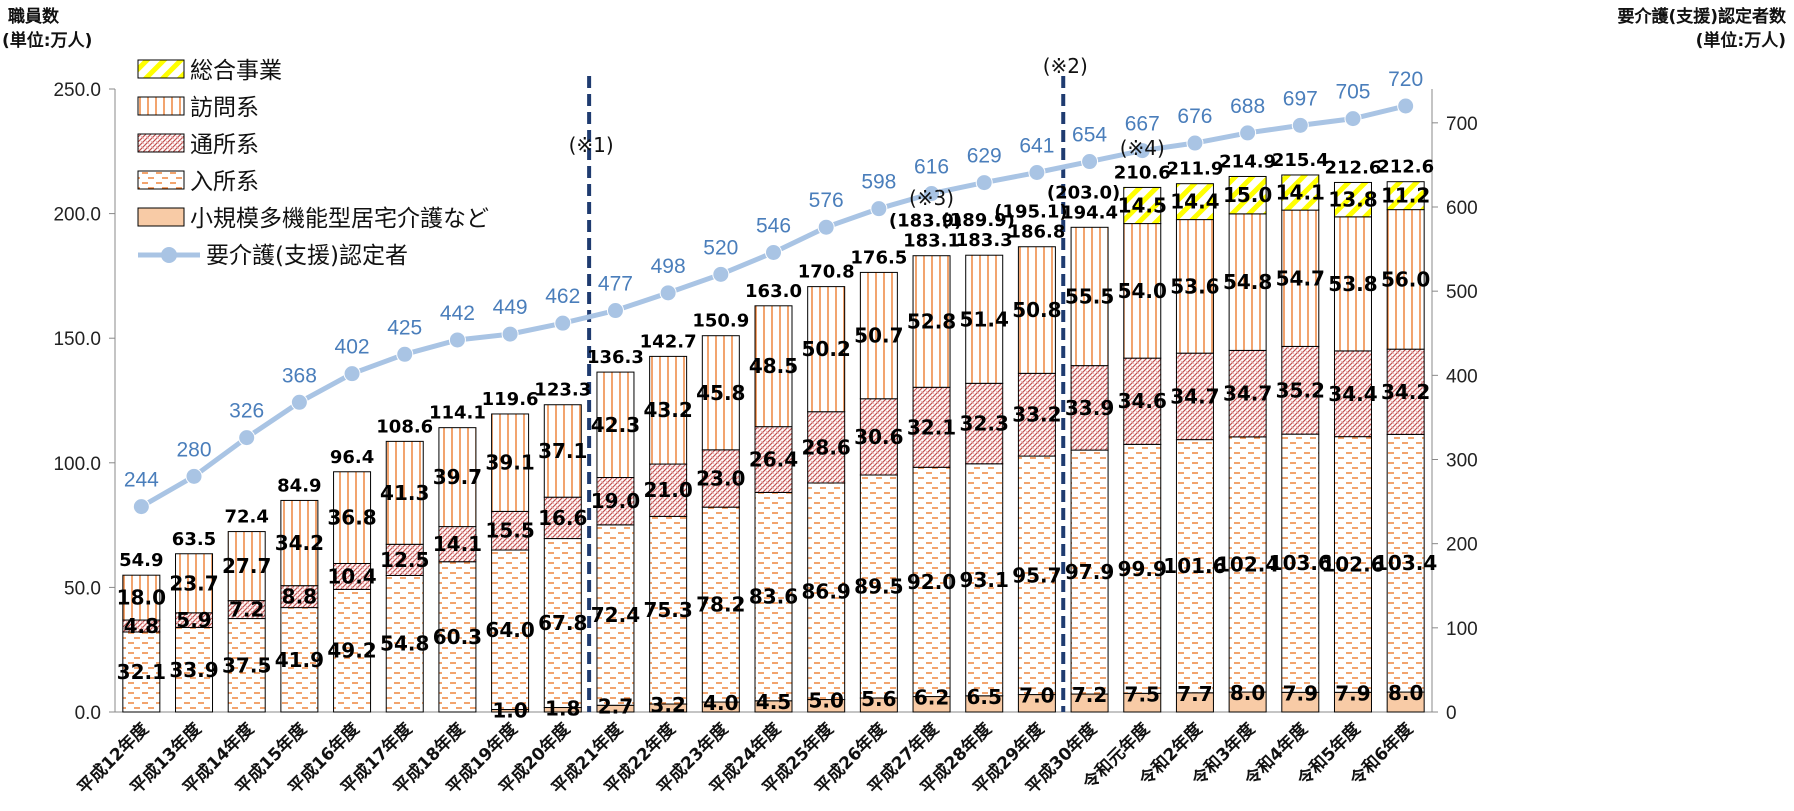 The image size is (1794, 811). Describe the element at coordinates (1405, 79) in the screenshot. I see `line-value-label: 720` at that location.